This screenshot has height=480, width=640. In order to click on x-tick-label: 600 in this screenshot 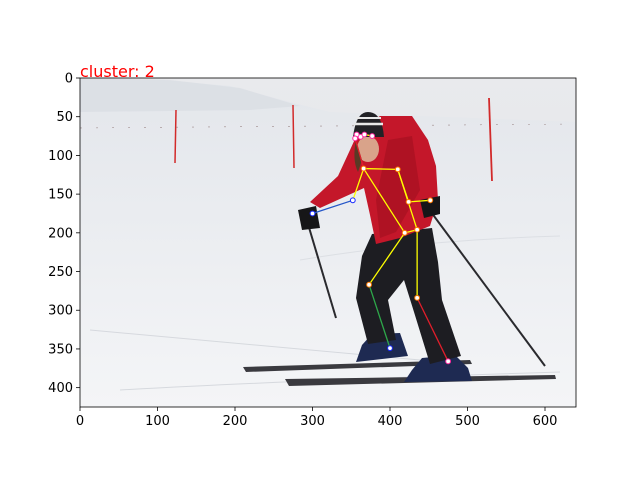, I will do `click(545, 421)`.